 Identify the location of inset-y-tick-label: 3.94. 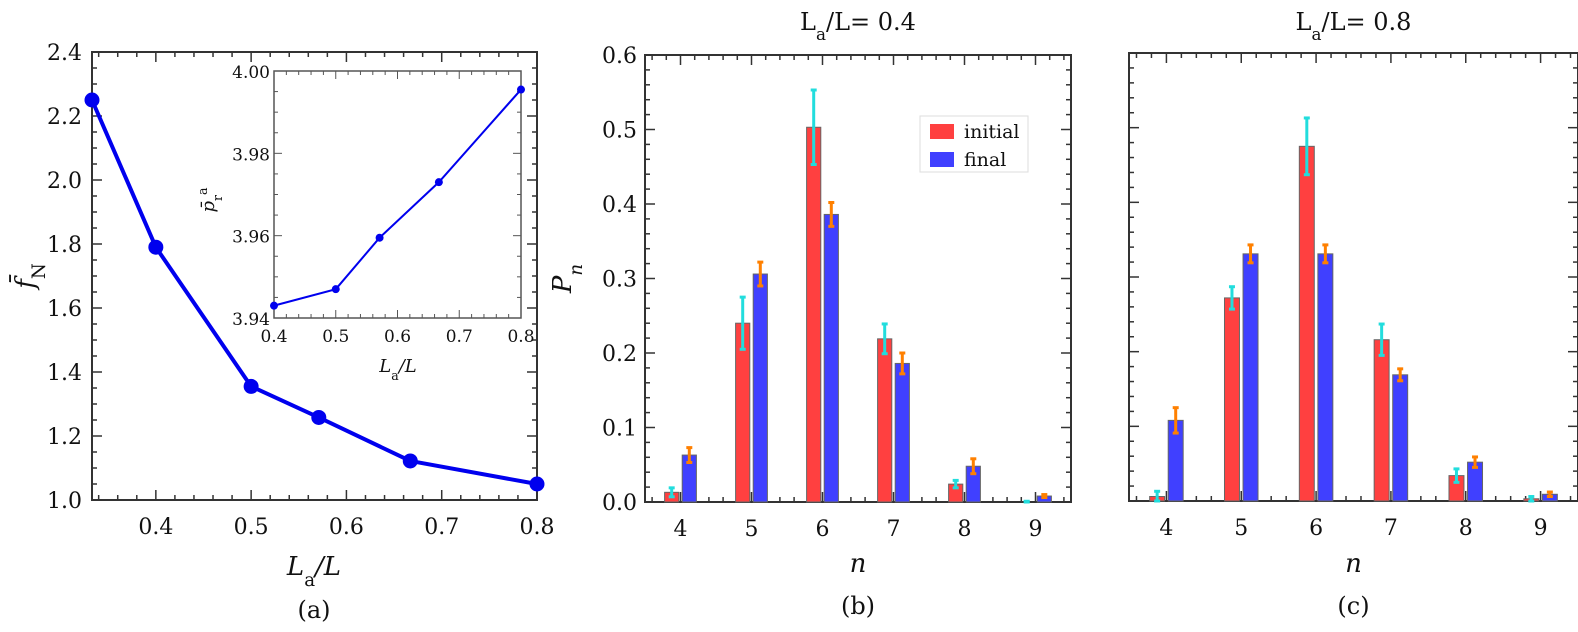
(251, 320).